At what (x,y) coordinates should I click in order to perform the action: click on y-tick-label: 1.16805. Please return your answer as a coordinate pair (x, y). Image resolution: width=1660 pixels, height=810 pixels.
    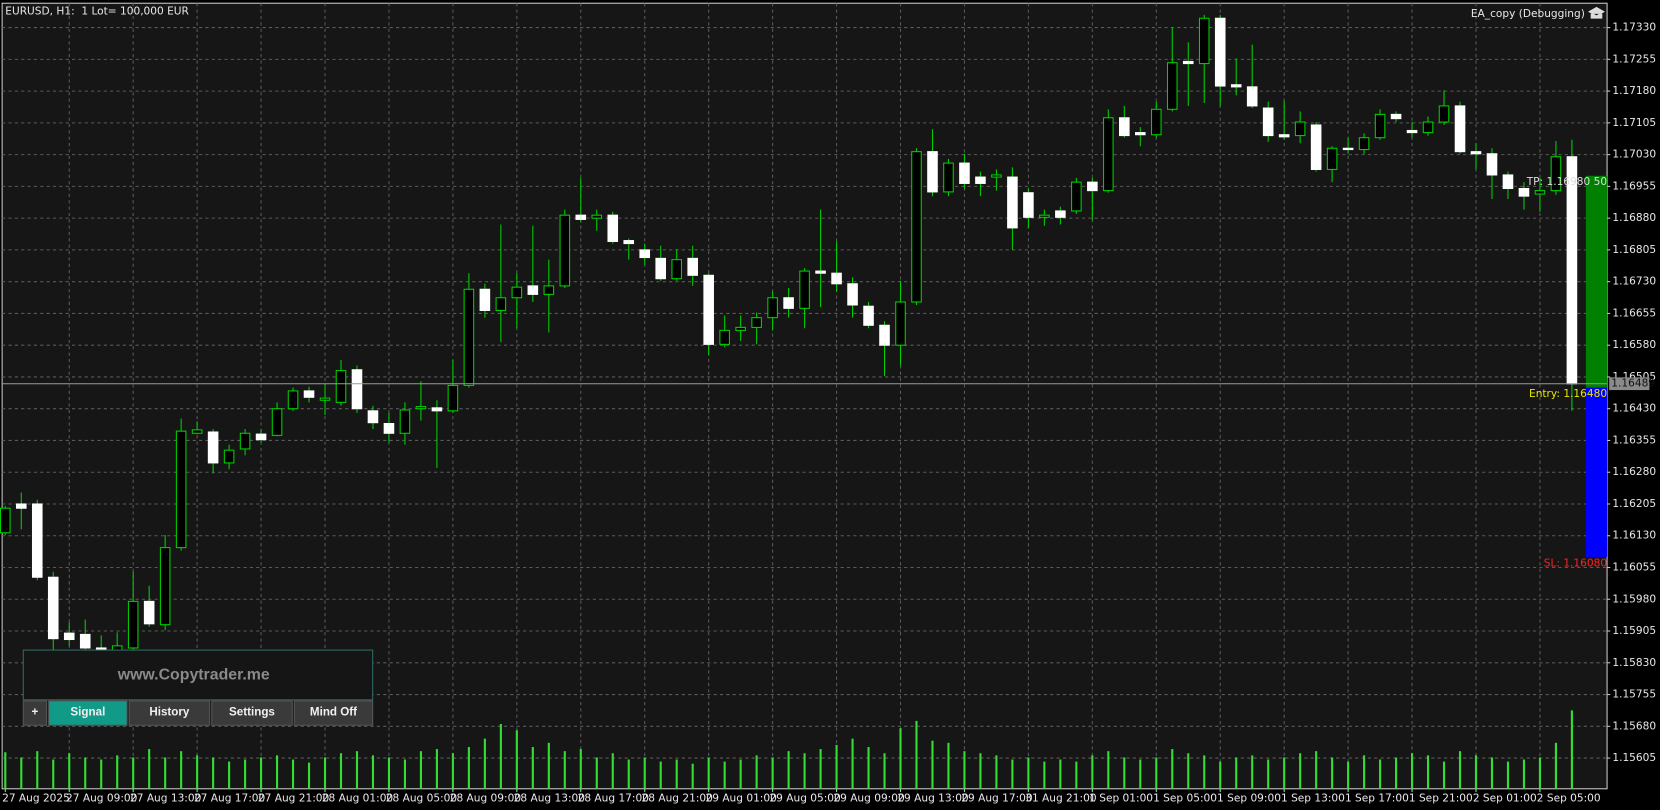
    Looking at the image, I should click on (1634, 250).